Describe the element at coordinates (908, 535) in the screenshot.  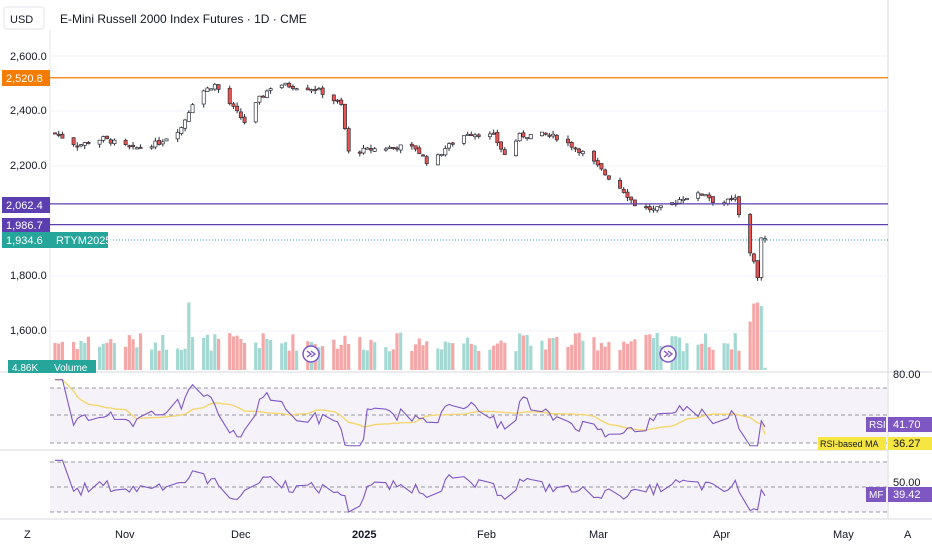
I see `auto-scale-button: A` at that location.